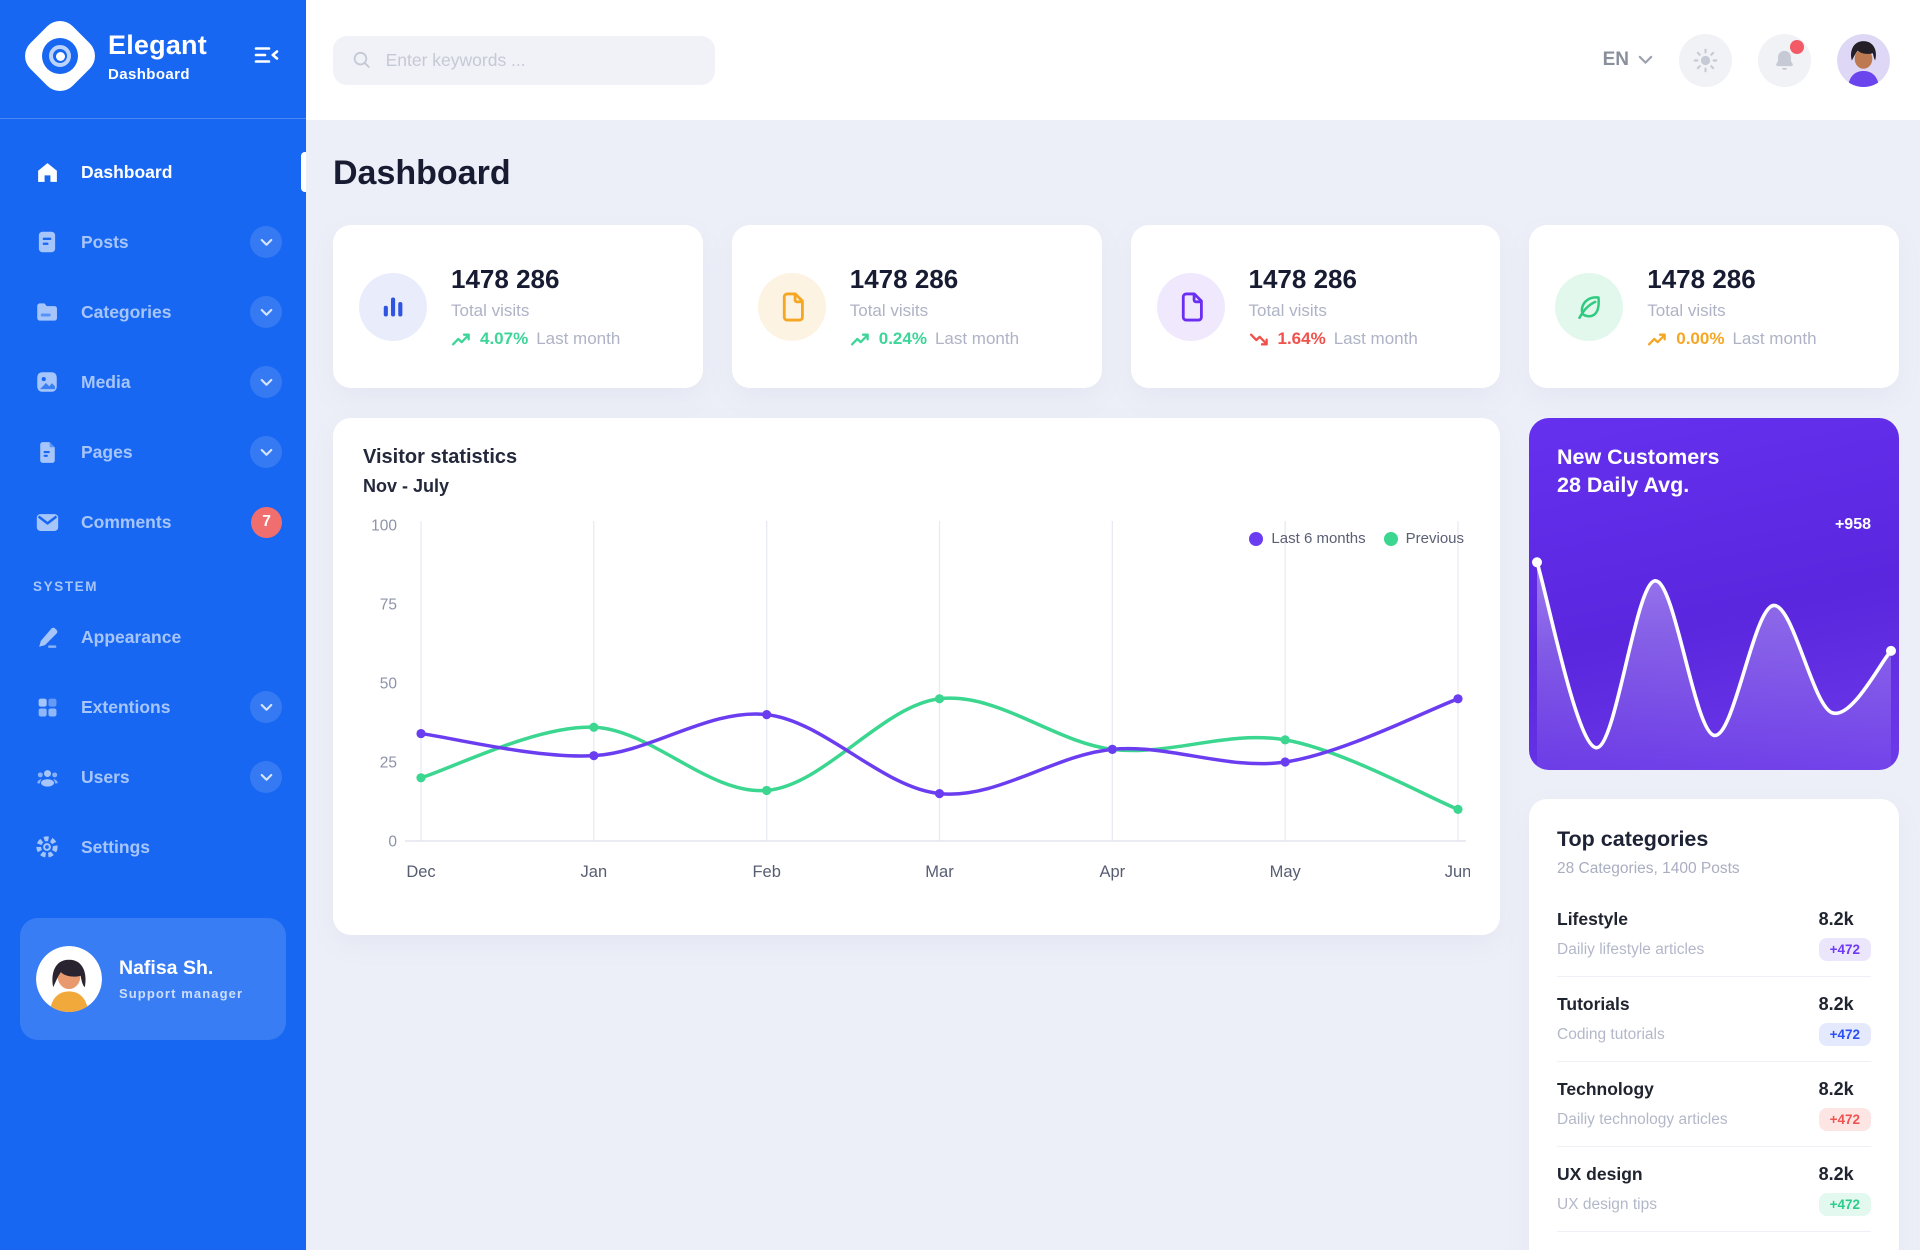  I want to click on sidebar-item-media: Media, so click(153, 382).